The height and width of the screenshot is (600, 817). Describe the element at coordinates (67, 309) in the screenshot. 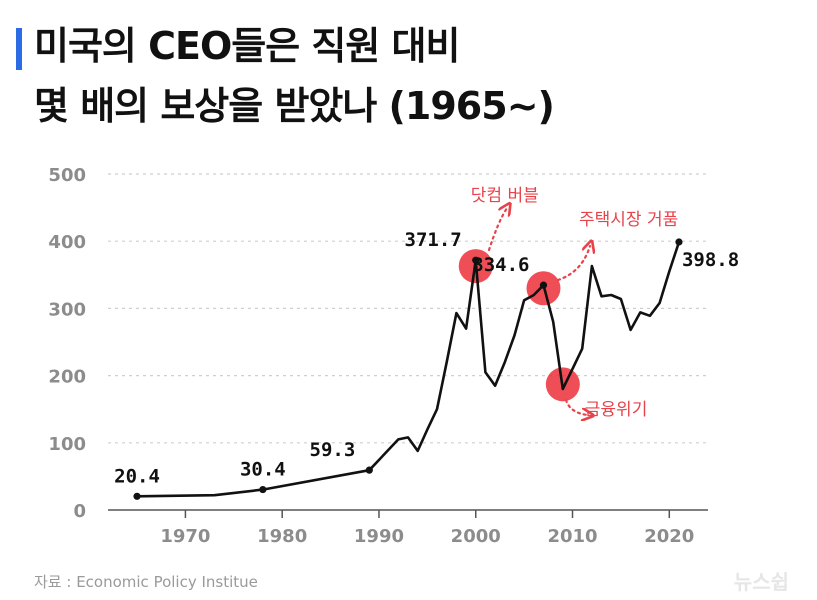

I see `y-tick-label: 300` at that location.